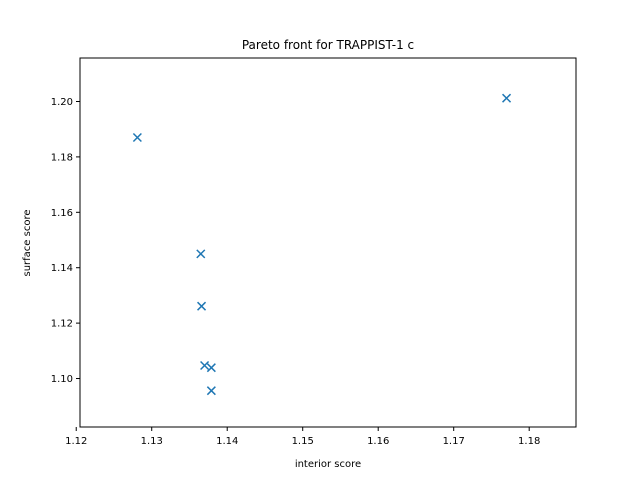 The width and height of the screenshot is (640, 480). Describe the element at coordinates (378, 441) in the screenshot. I see `x-tick-label: 1.16` at that location.